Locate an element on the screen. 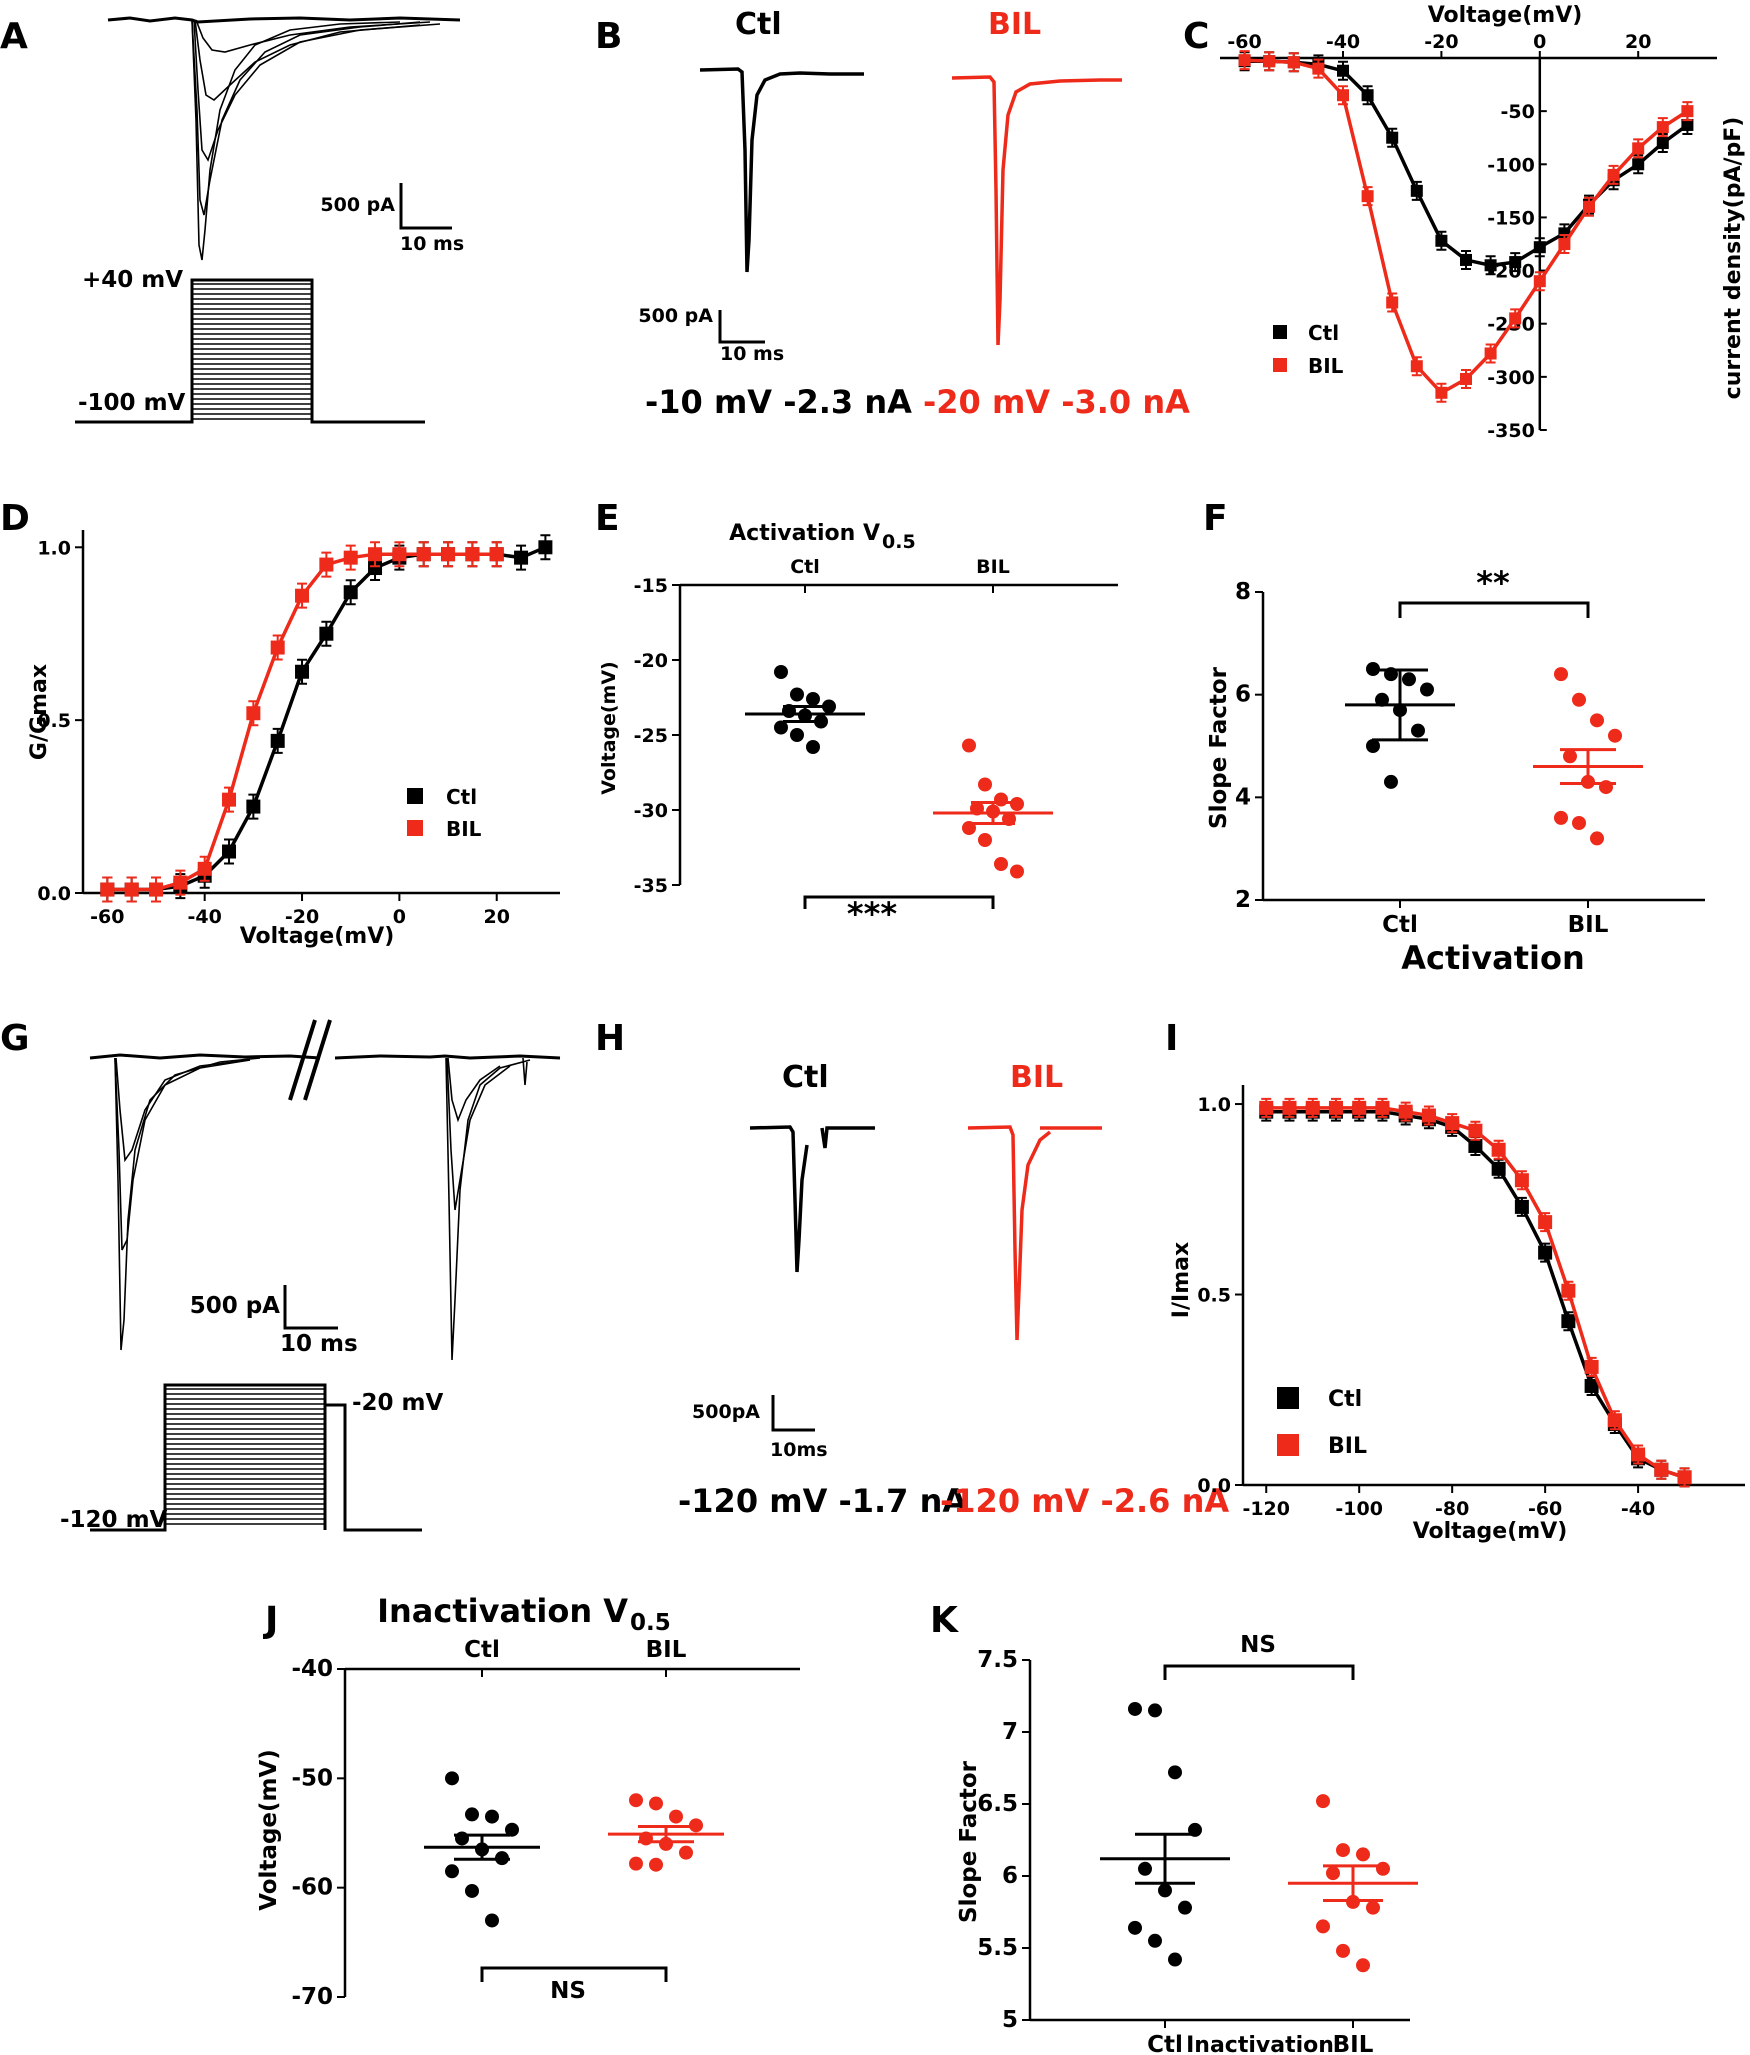 Image resolution: width=1750 pixels, height=2055 pixels. protocol-a-steps is located at coordinates (252, 351).